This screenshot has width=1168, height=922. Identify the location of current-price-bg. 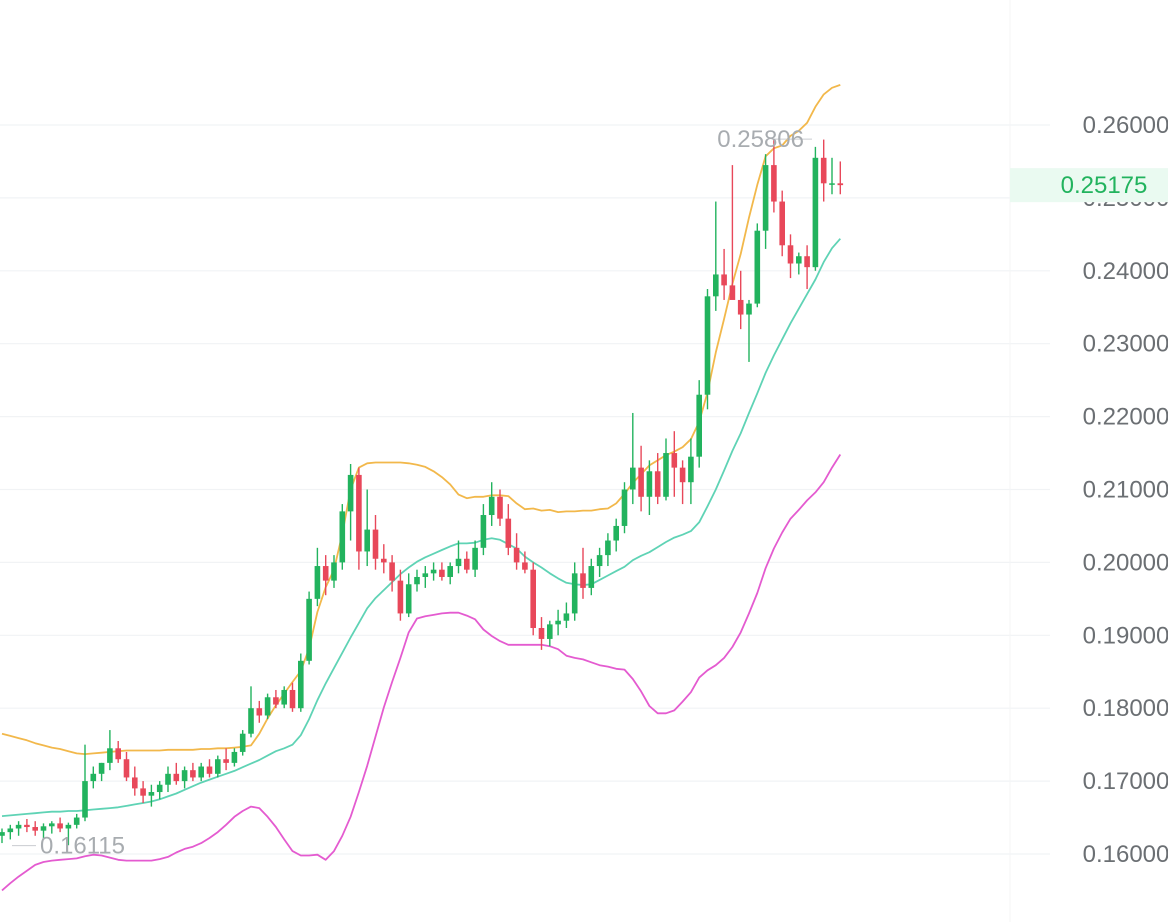
(1089, 185).